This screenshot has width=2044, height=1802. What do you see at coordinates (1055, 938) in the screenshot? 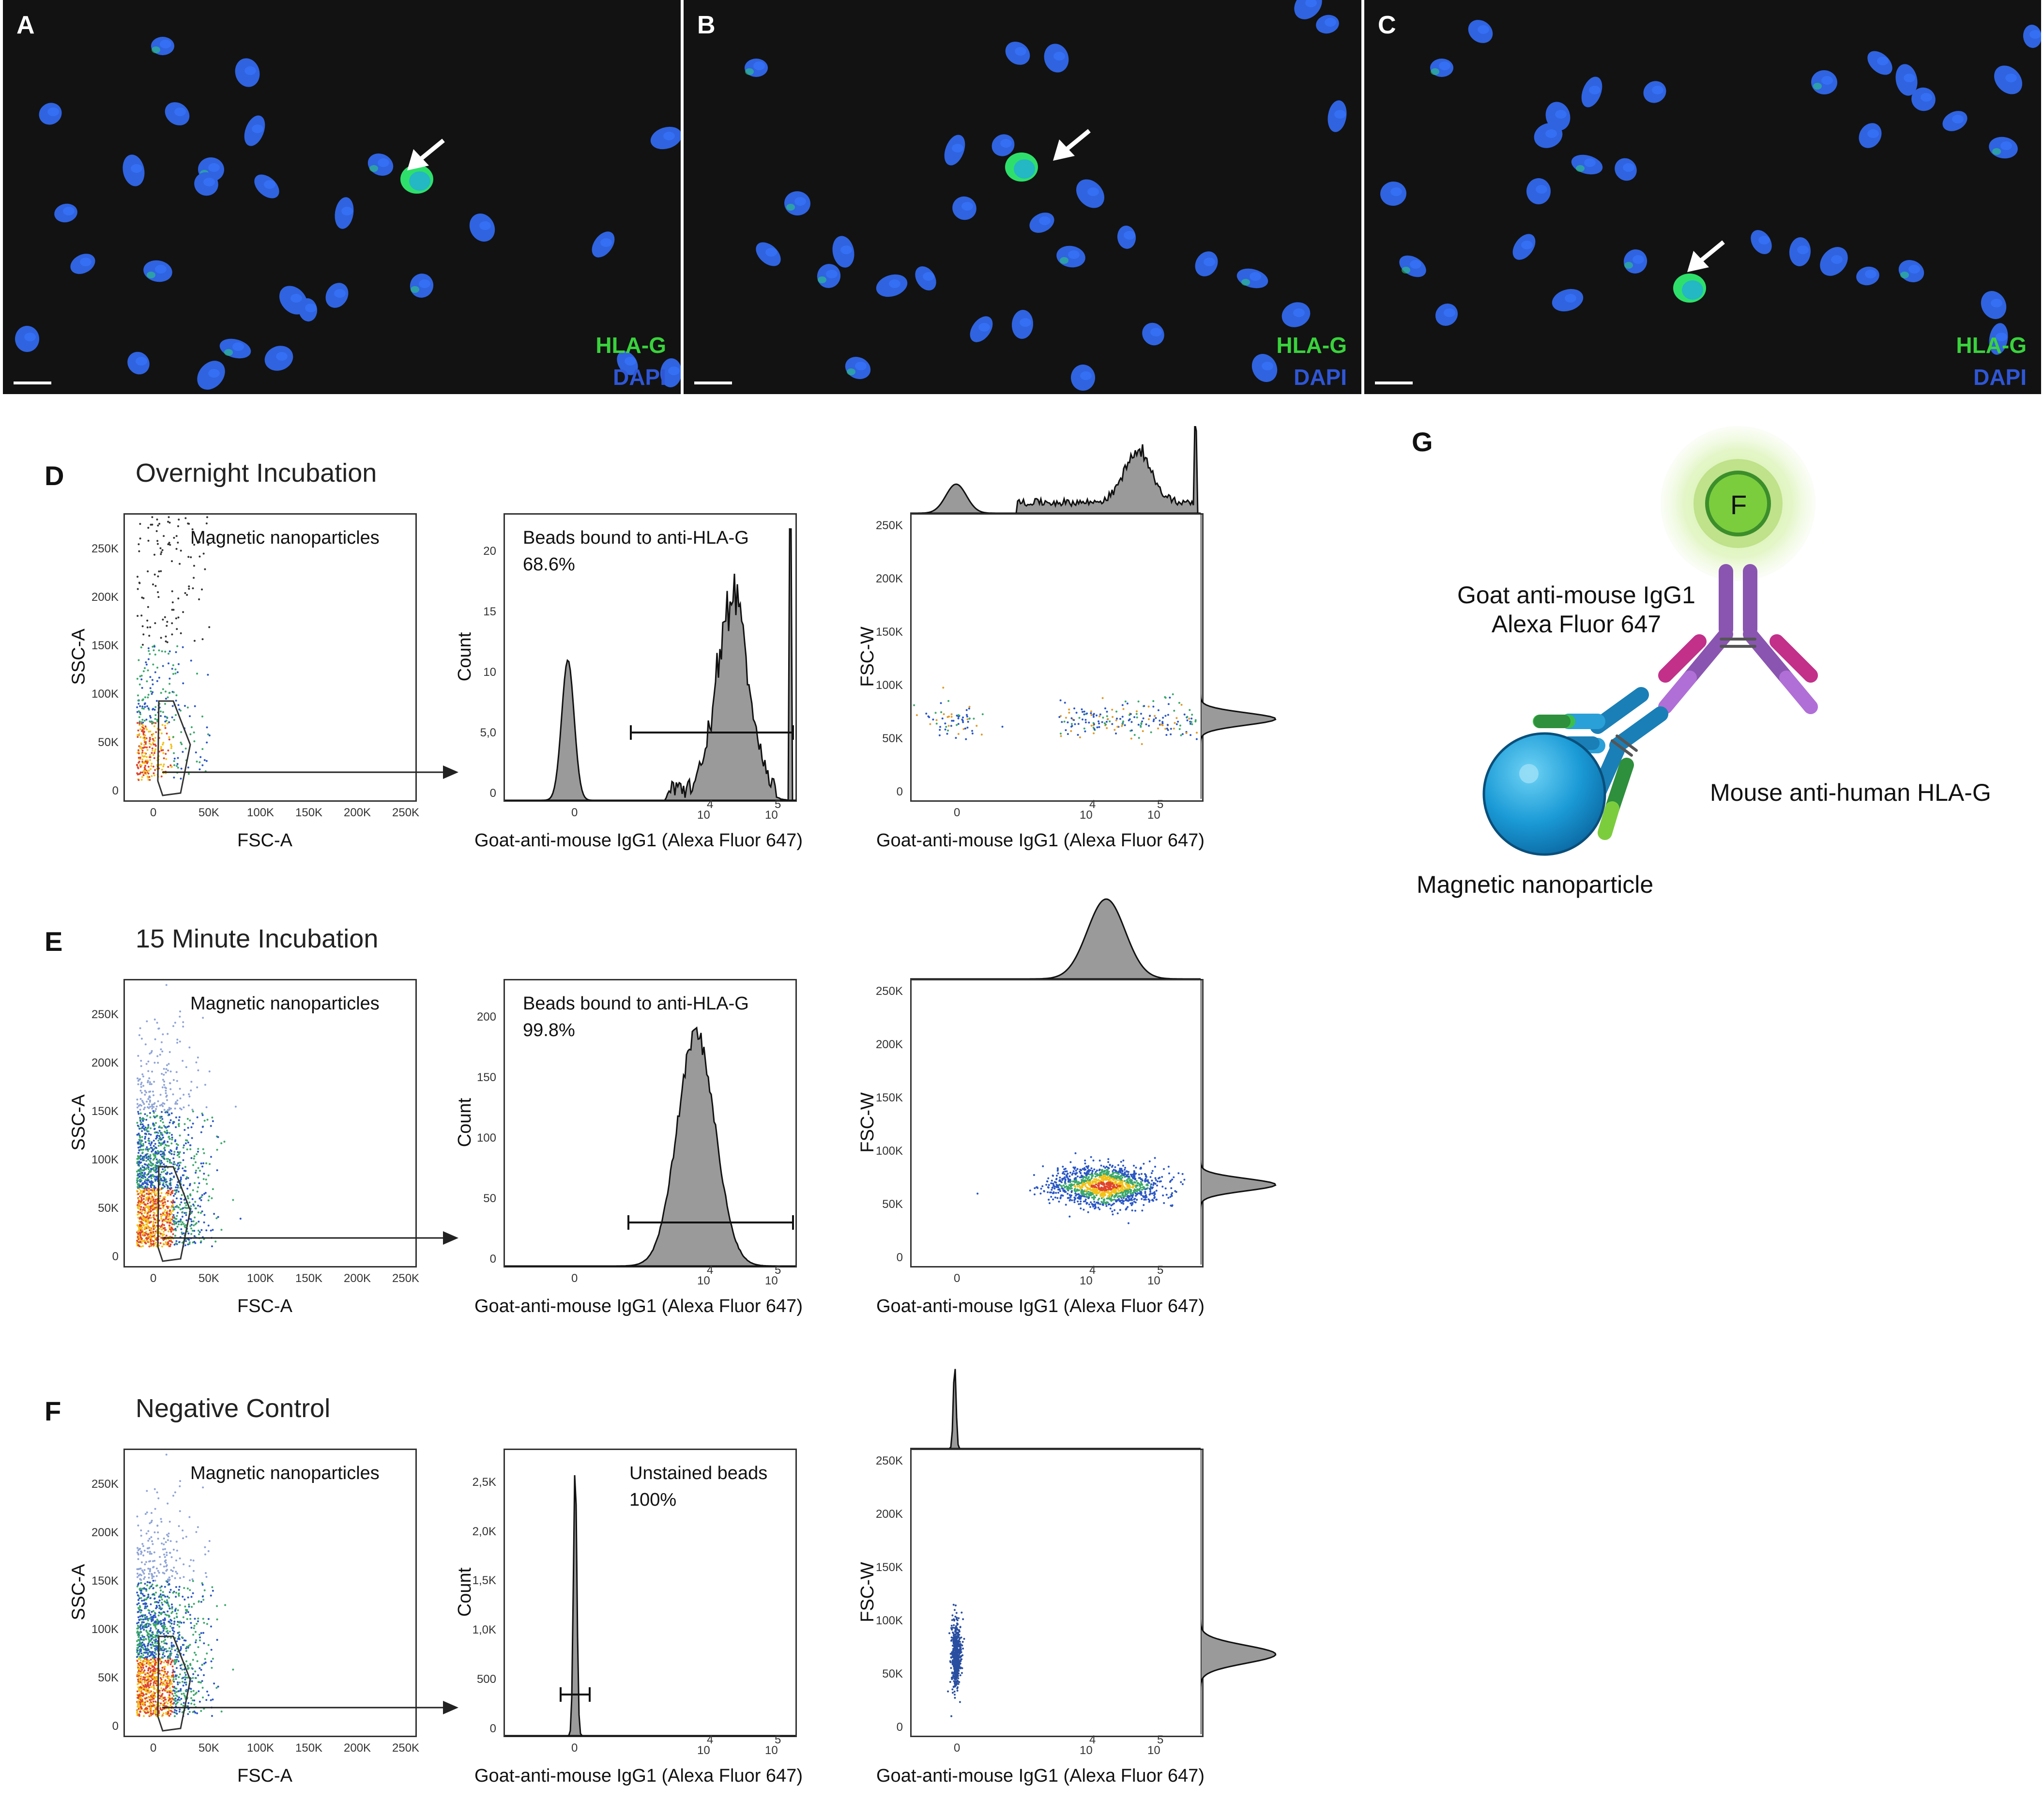
I see `top-marginal-histogram` at bounding box center [1055, 938].